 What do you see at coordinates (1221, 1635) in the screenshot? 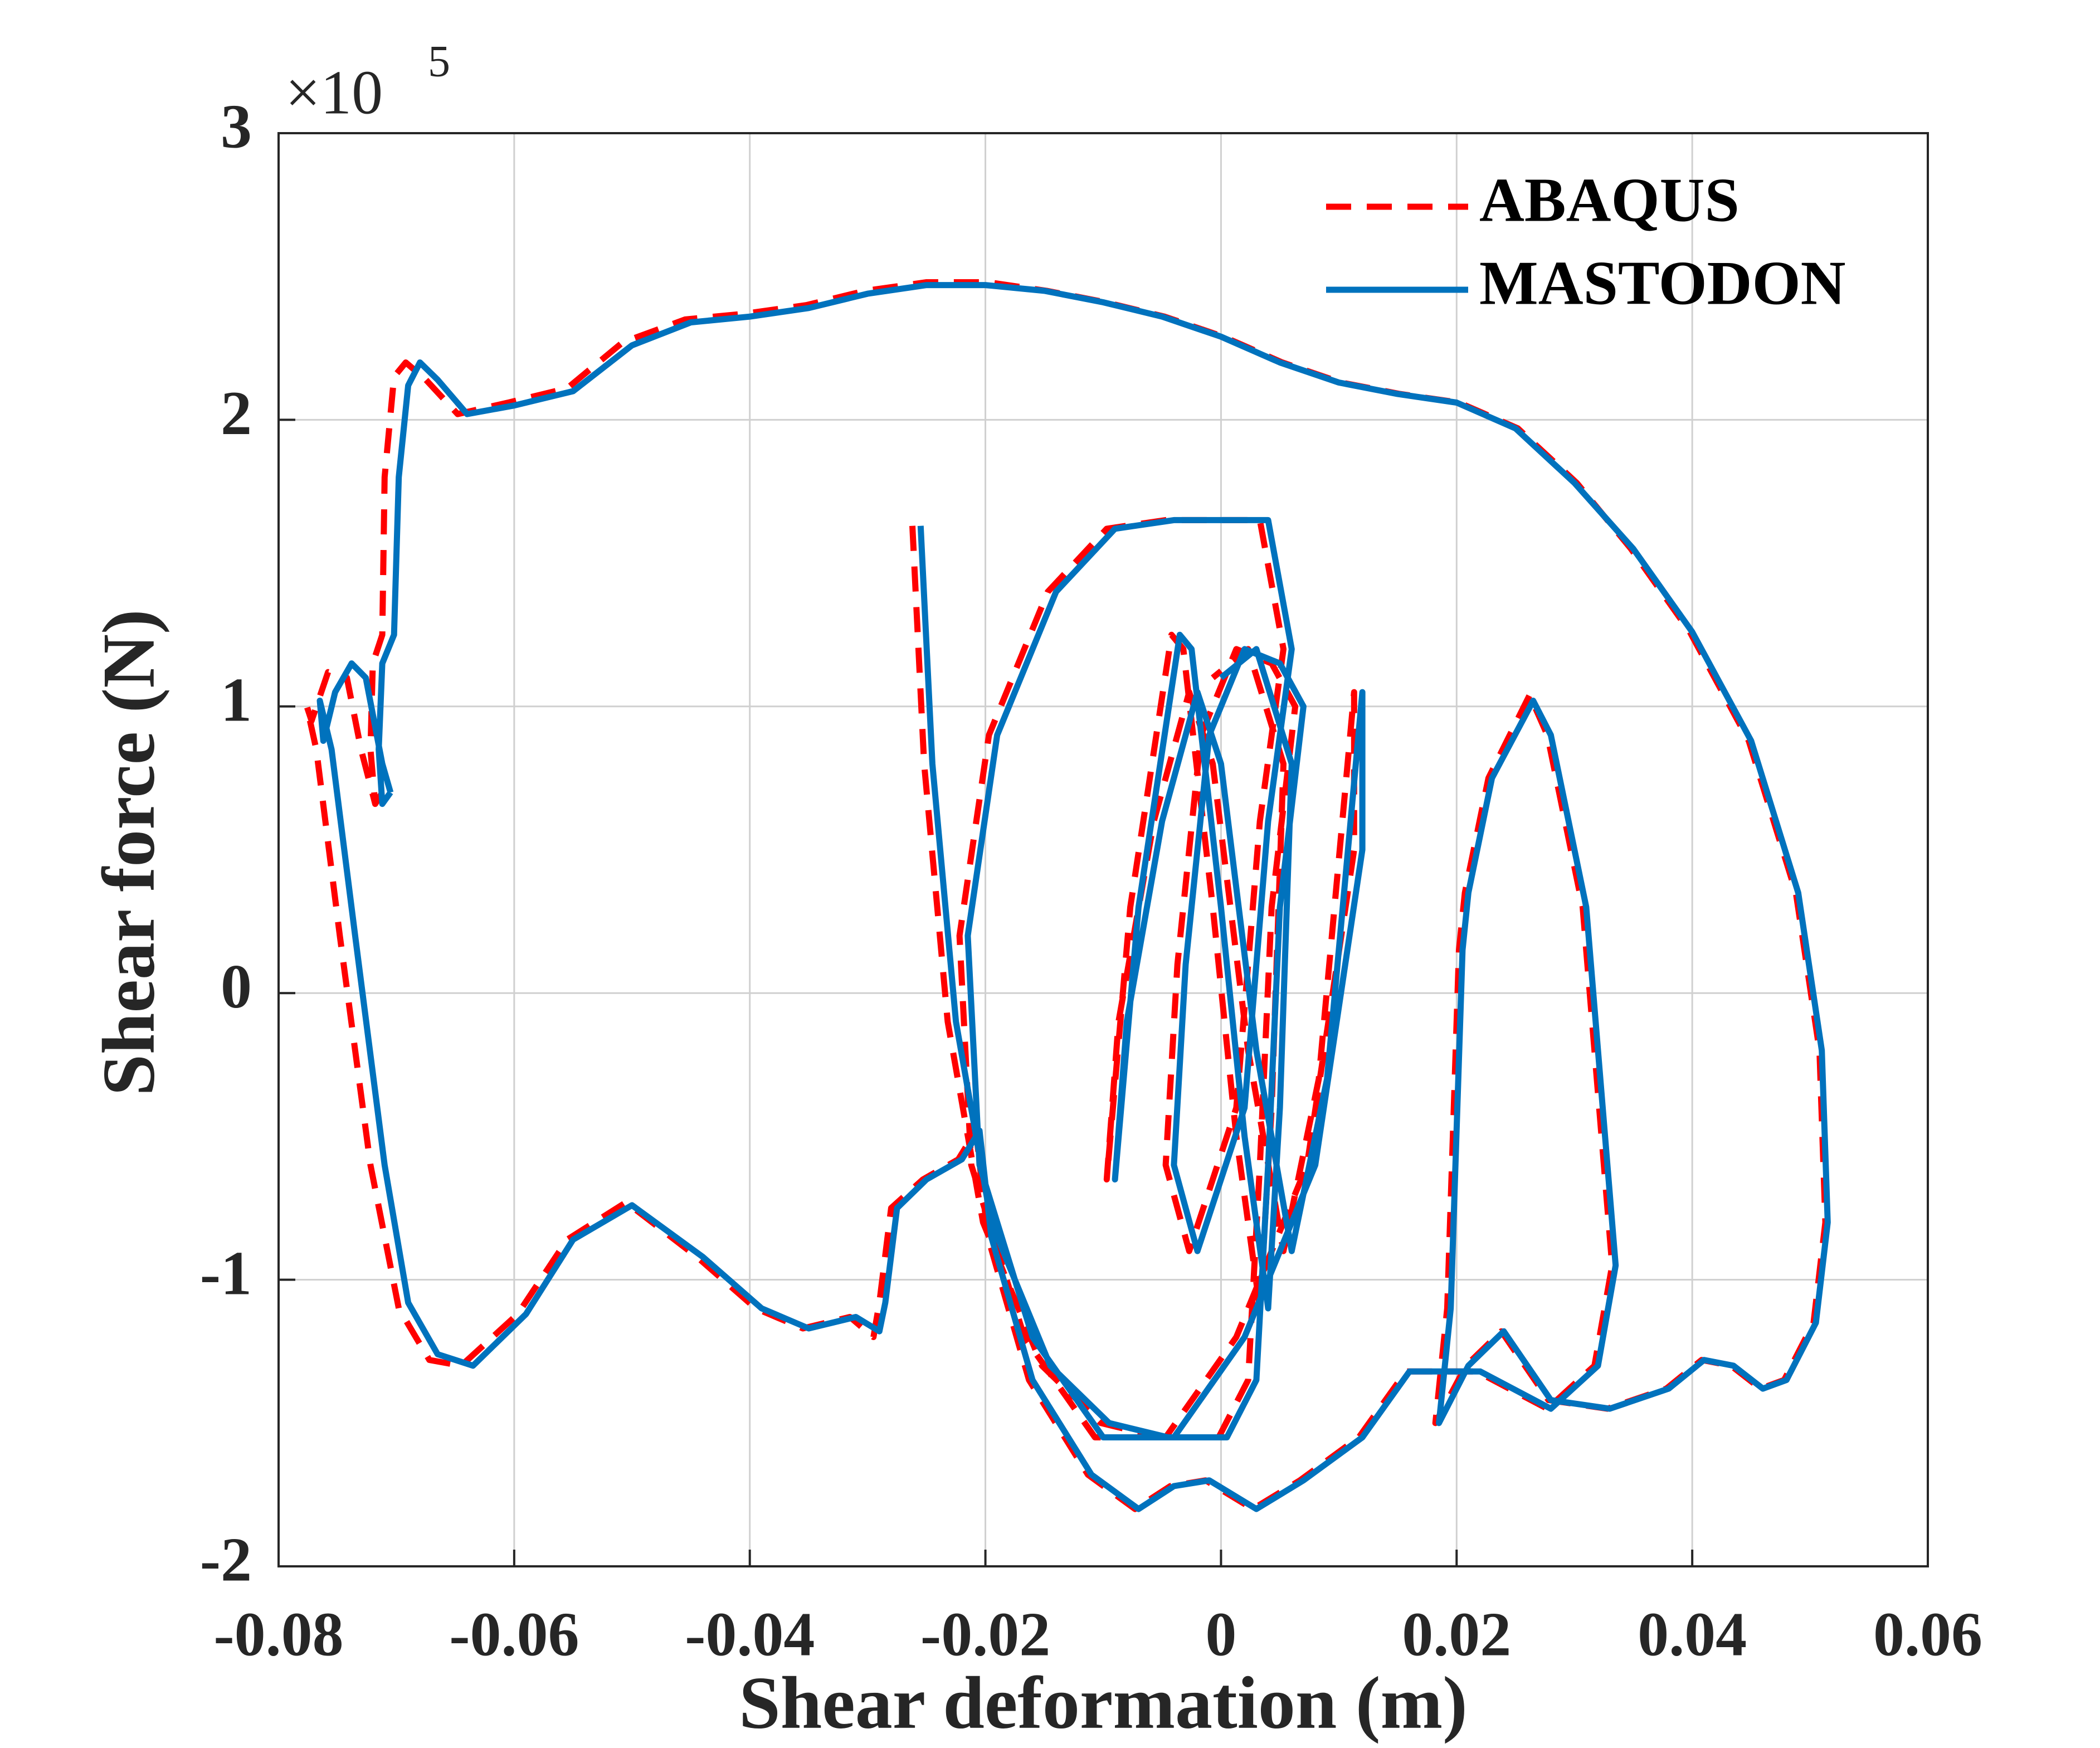
I see `x-tick-label: 0` at bounding box center [1221, 1635].